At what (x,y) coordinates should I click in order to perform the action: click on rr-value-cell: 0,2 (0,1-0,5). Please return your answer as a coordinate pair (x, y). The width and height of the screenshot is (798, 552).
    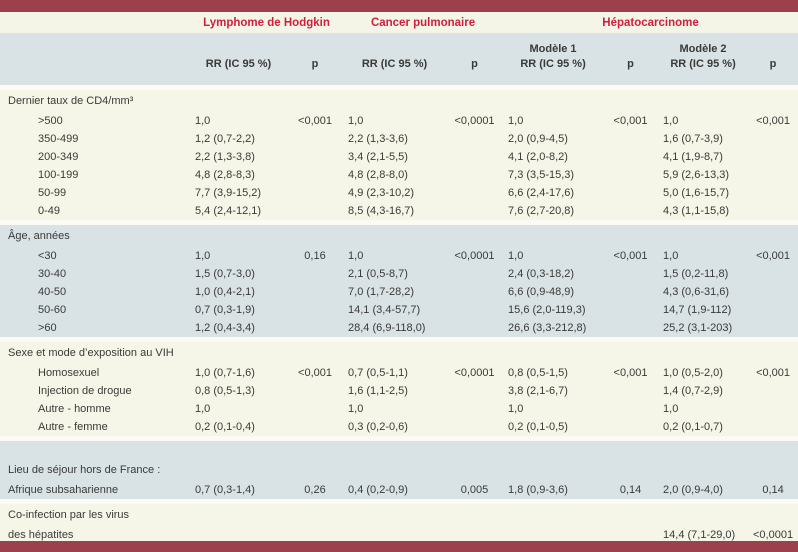
    Looking at the image, I should click on (538, 427).